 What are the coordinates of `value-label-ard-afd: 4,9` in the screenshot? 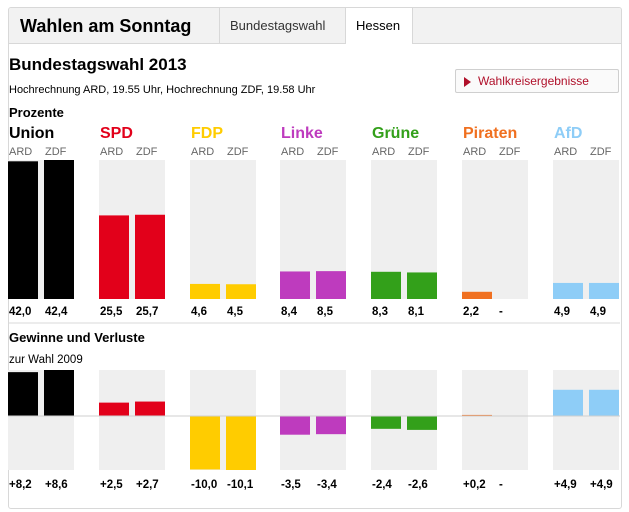 It's located at (562, 312).